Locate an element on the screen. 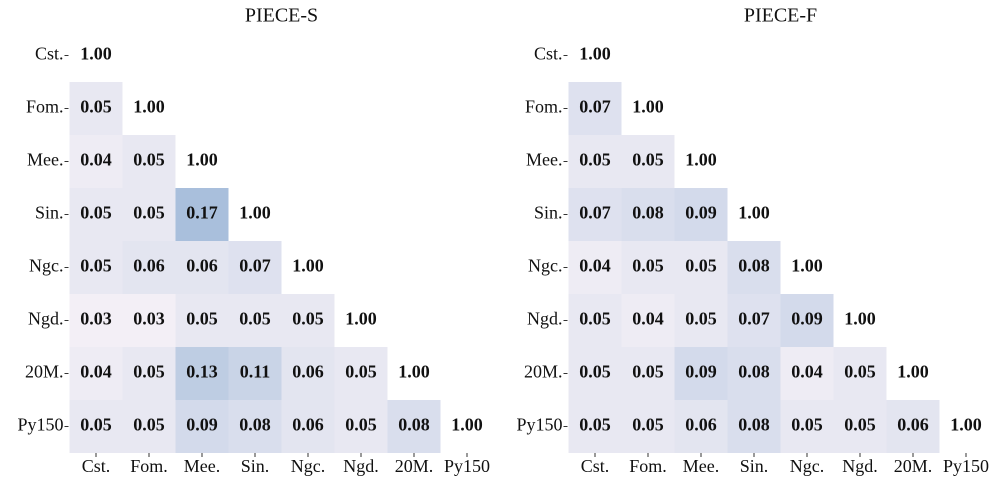 The width and height of the screenshot is (996, 486). y-tick-label: 20M. is located at coordinates (44, 372).